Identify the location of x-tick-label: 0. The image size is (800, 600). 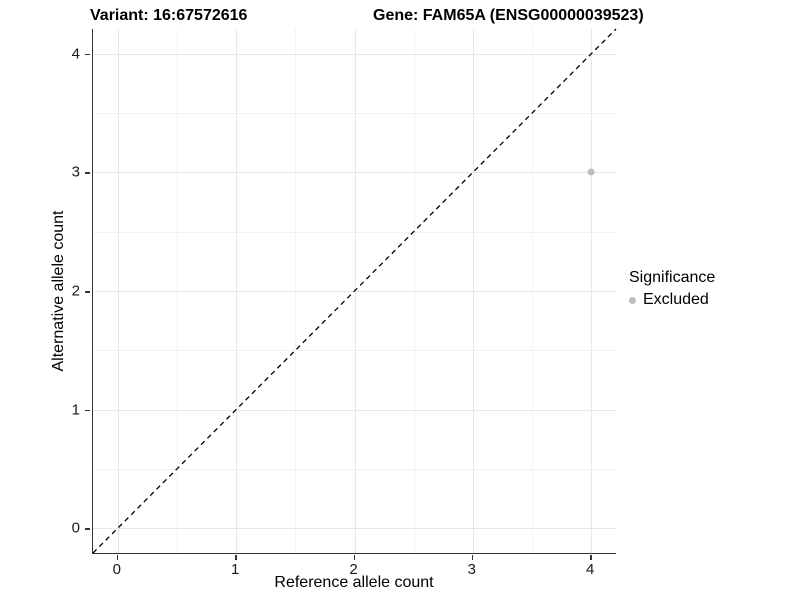
(117, 569).